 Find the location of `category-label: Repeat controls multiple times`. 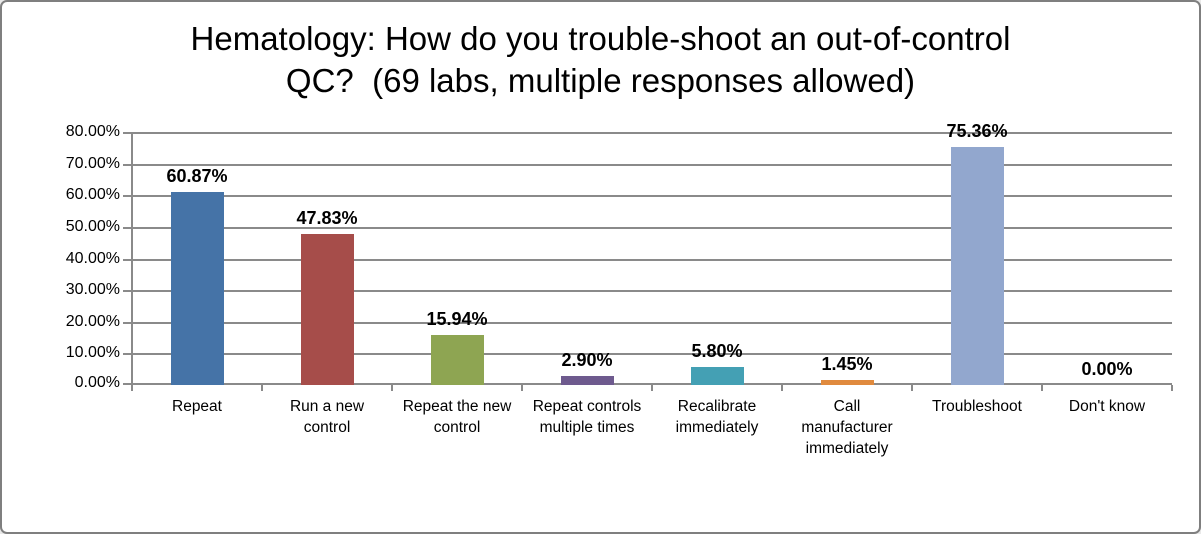

category-label: Repeat controls multiple times is located at coordinates (587, 417).